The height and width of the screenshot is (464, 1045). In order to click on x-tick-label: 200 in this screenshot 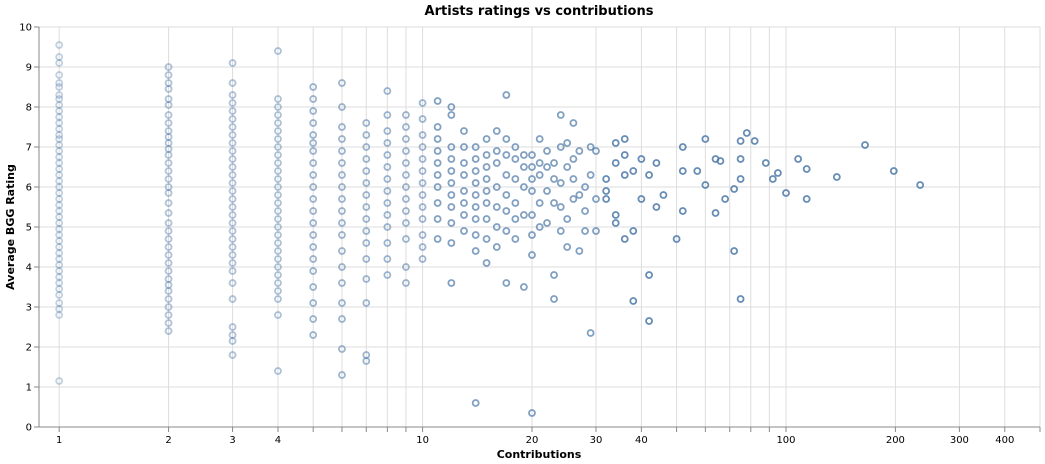, I will do `click(895, 440)`.